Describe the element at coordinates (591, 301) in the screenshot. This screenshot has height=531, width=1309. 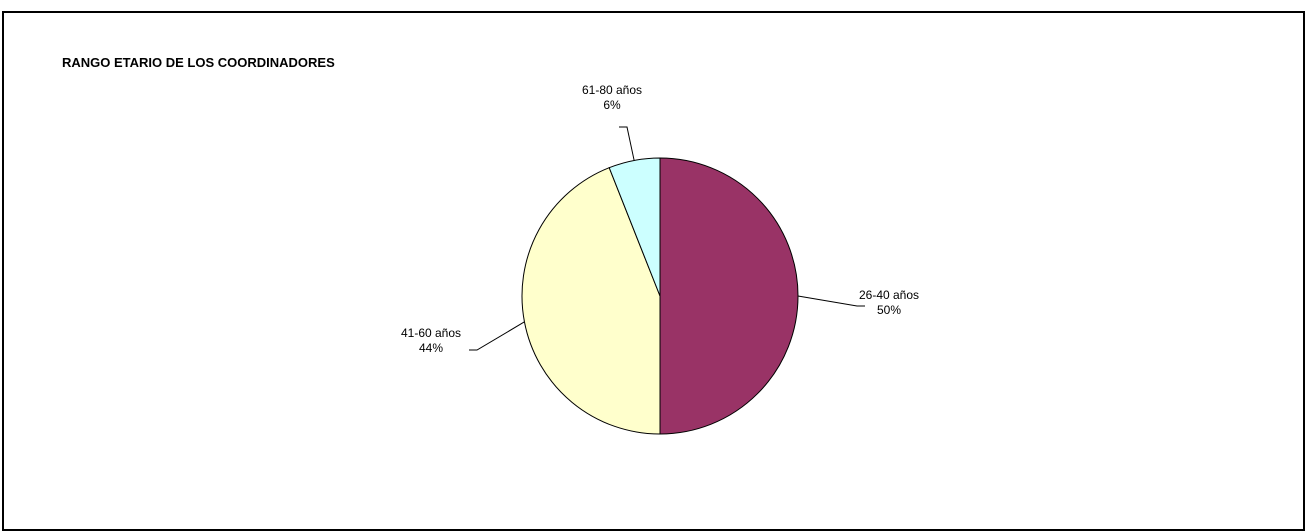
I see `pie-slice-41-60-a-os` at that location.